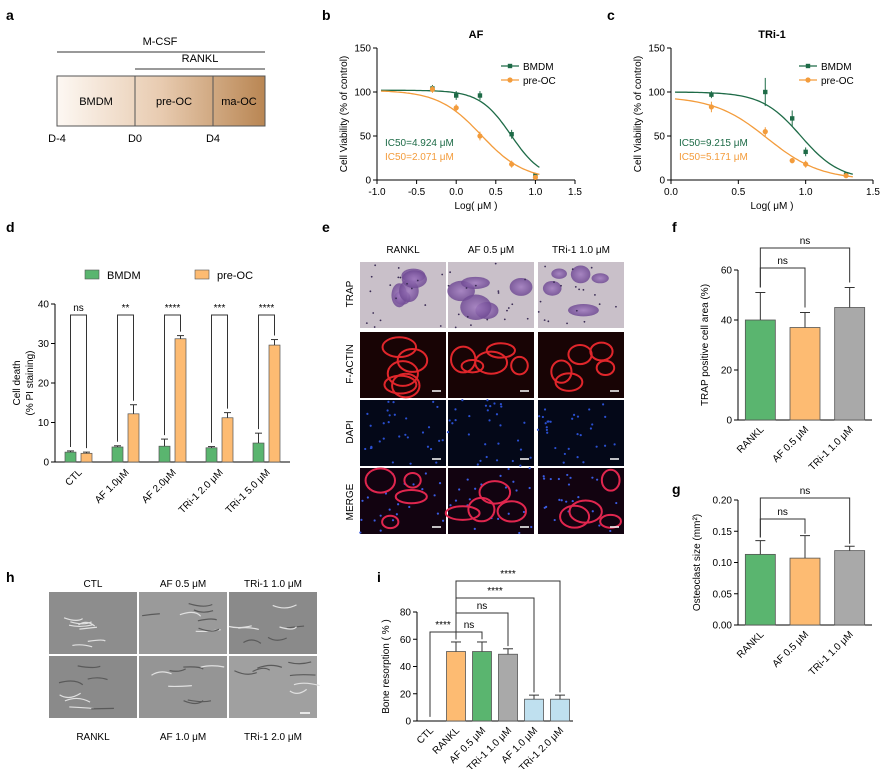  Describe the element at coordinates (873, 192) in the screenshot. I see `x-tick-label: 1.5` at that location.